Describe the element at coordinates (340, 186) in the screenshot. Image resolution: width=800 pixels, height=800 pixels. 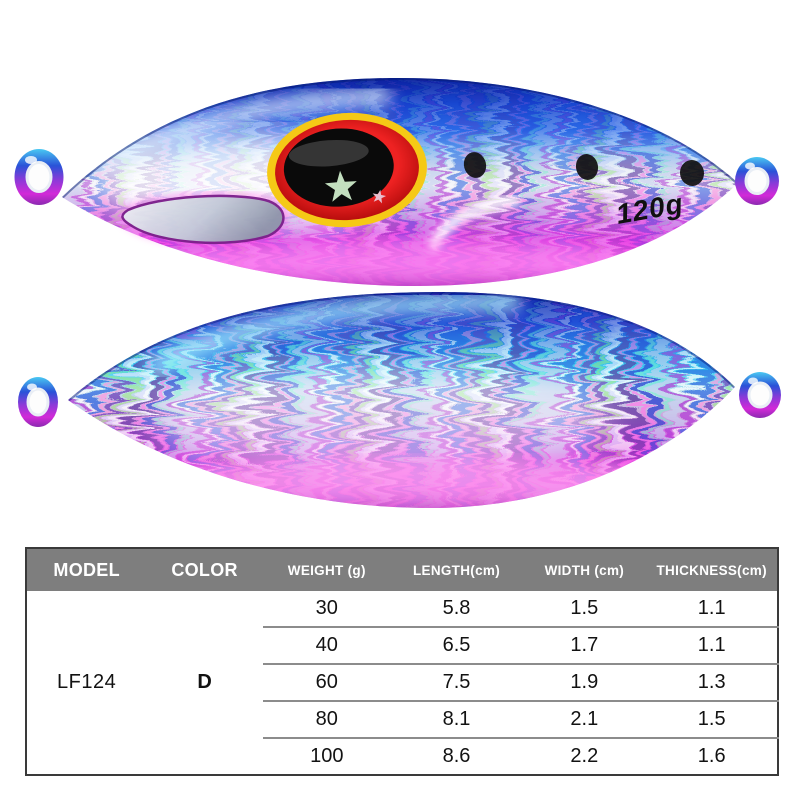
I see `star-icon` at that location.